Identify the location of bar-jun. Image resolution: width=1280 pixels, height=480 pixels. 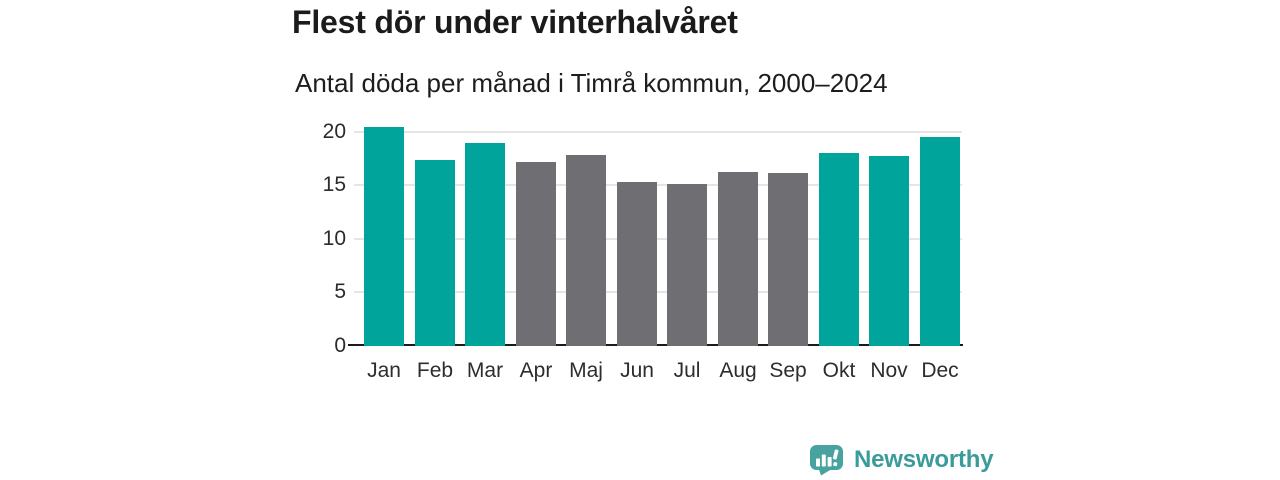
(637, 264).